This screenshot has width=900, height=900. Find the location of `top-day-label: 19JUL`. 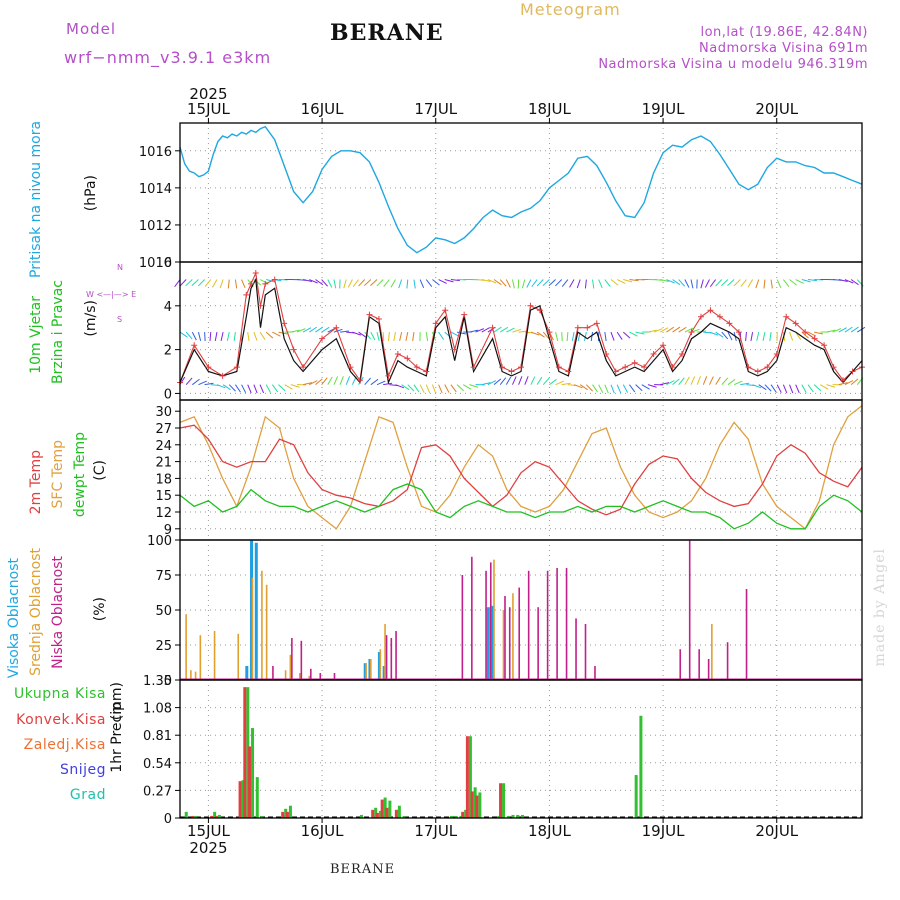

top-day-label: 19JUL is located at coordinates (663, 109).